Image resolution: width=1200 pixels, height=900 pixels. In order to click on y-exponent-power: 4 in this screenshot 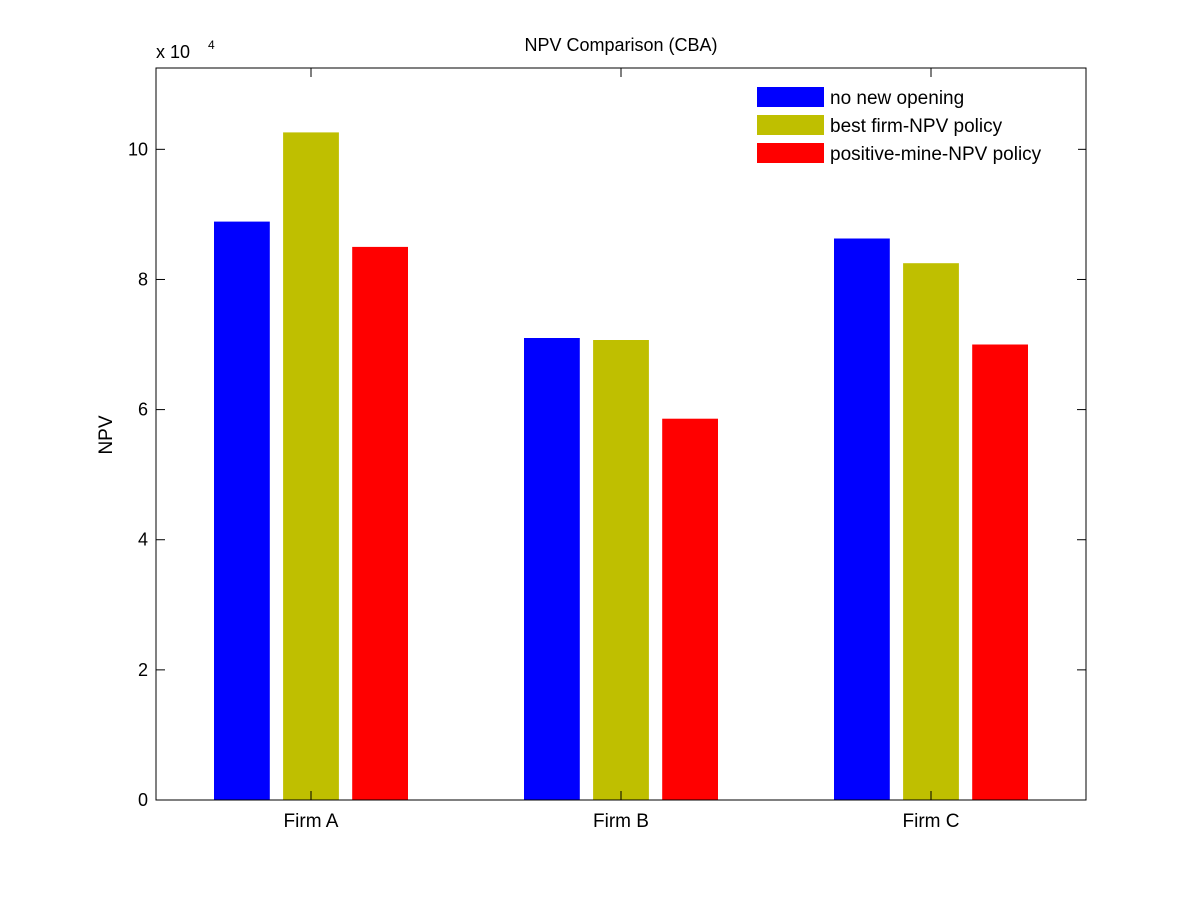, I will do `click(211, 45)`.